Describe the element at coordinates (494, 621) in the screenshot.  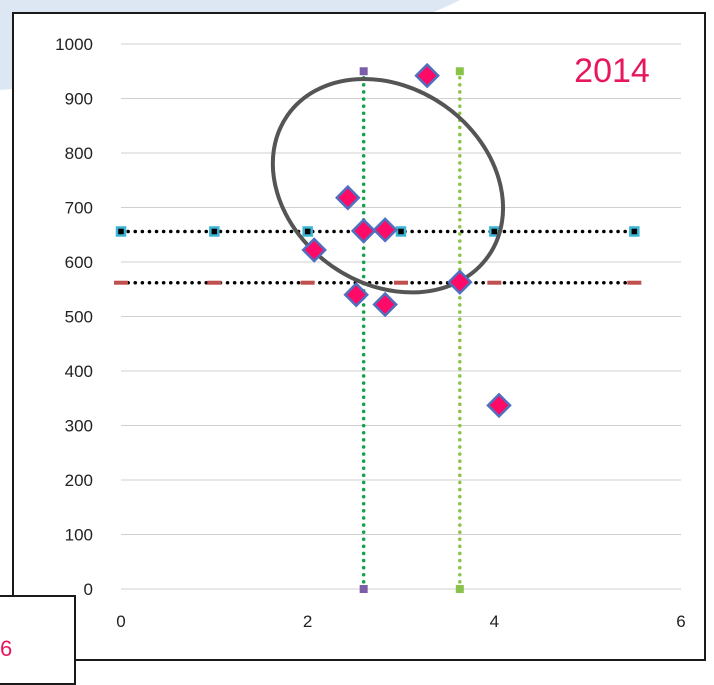
I see `x-tick-label-4: 4` at that location.